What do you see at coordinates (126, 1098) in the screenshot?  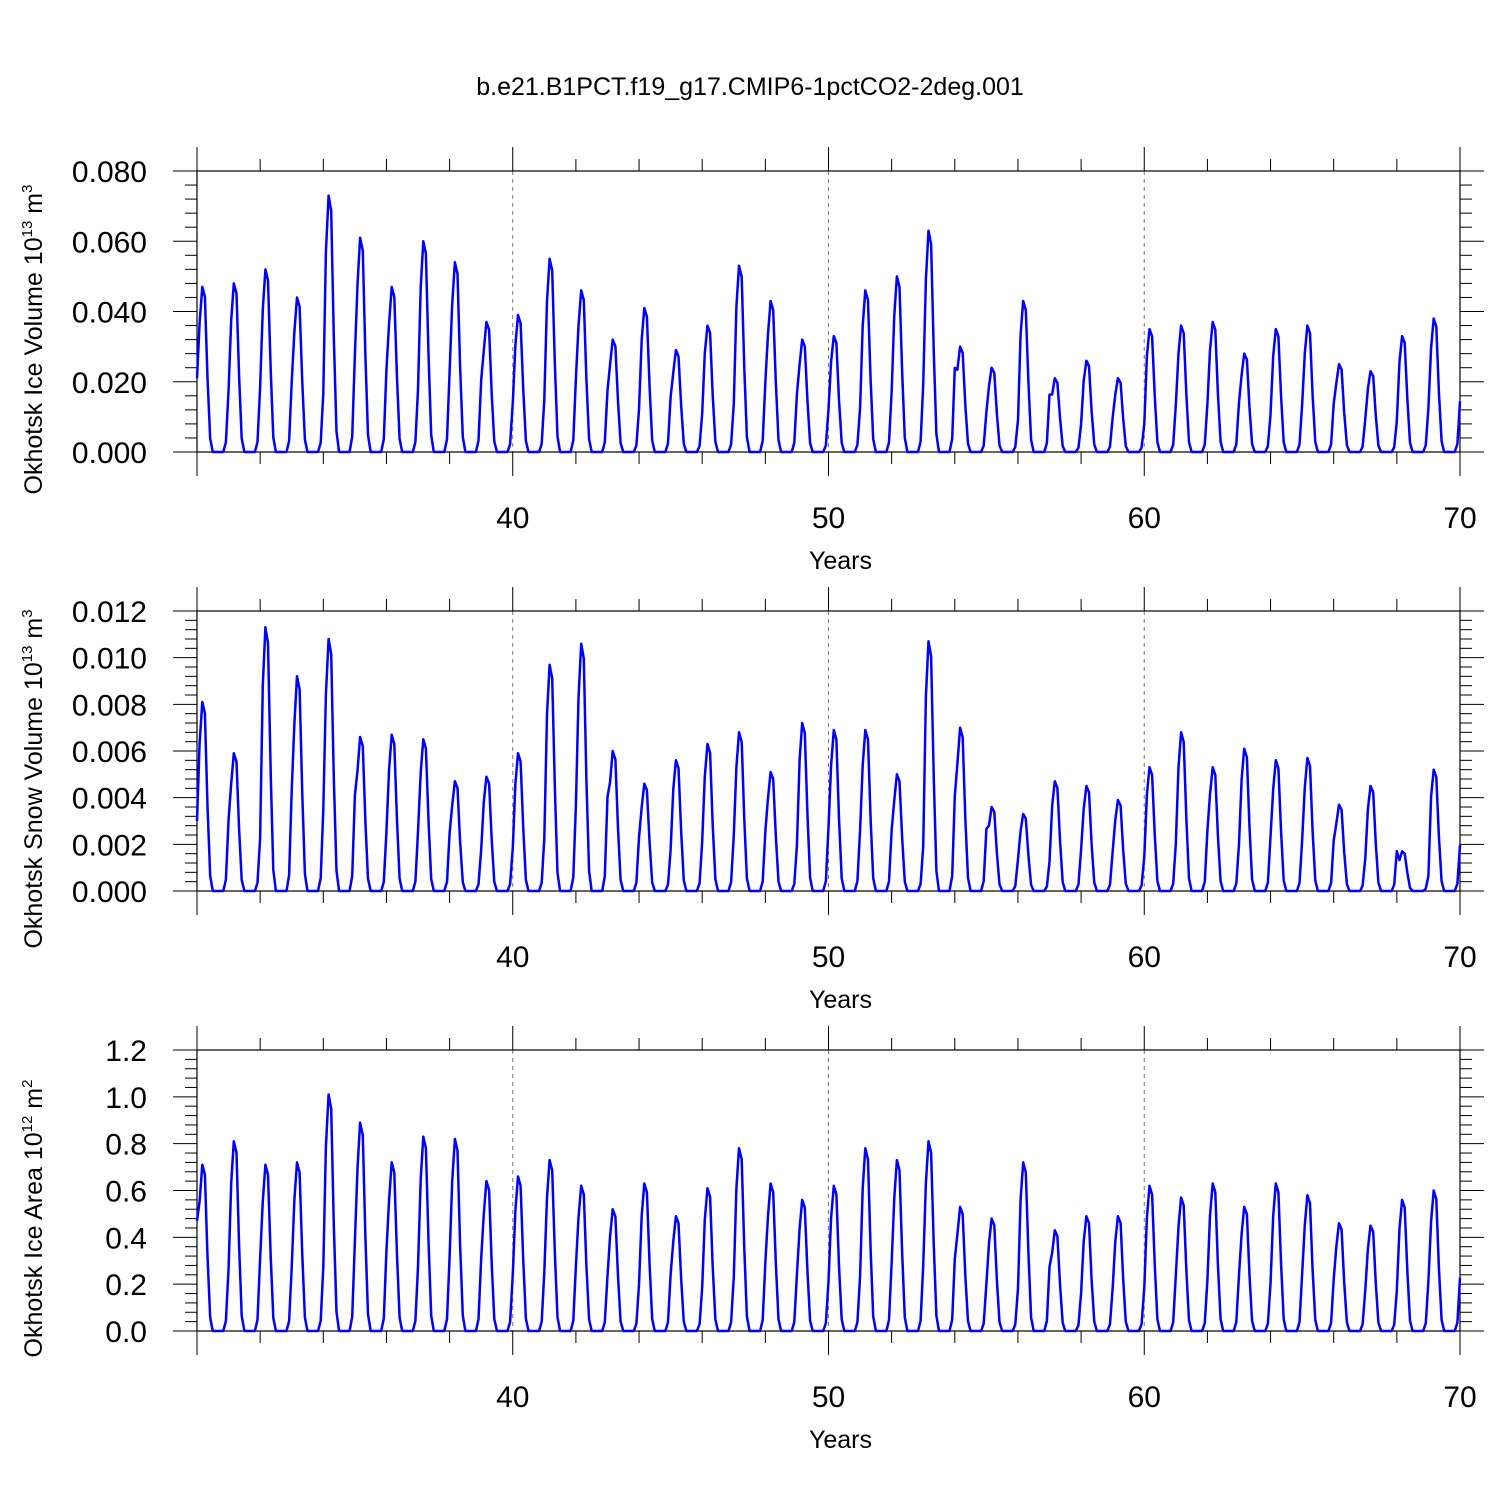 I see `y-tick-label: 1.0` at bounding box center [126, 1098].